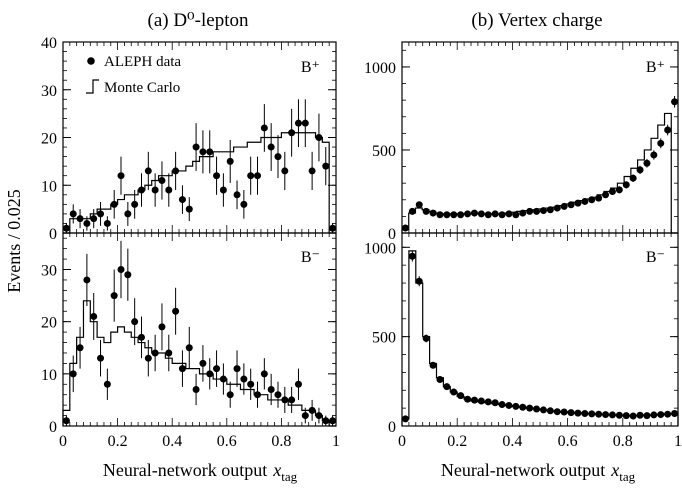 This screenshot has width=682, height=490. I want to click on x-tick-label: 1, so click(678, 441).